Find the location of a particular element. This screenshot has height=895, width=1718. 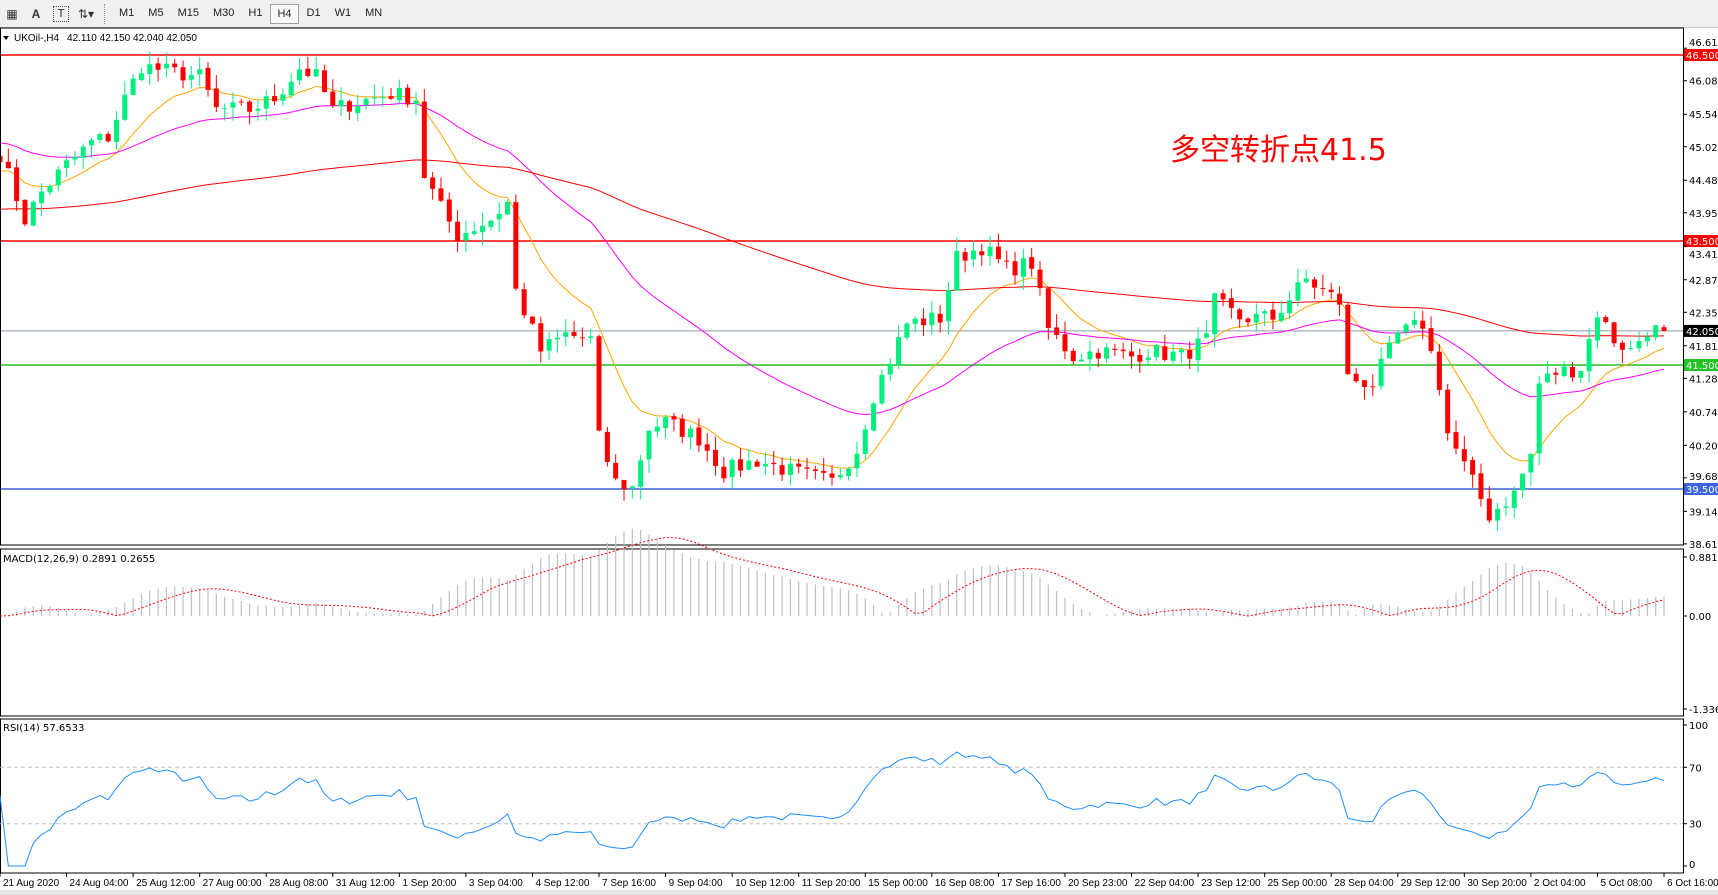

timeframe-h4: H4 is located at coordinates (284, 13).